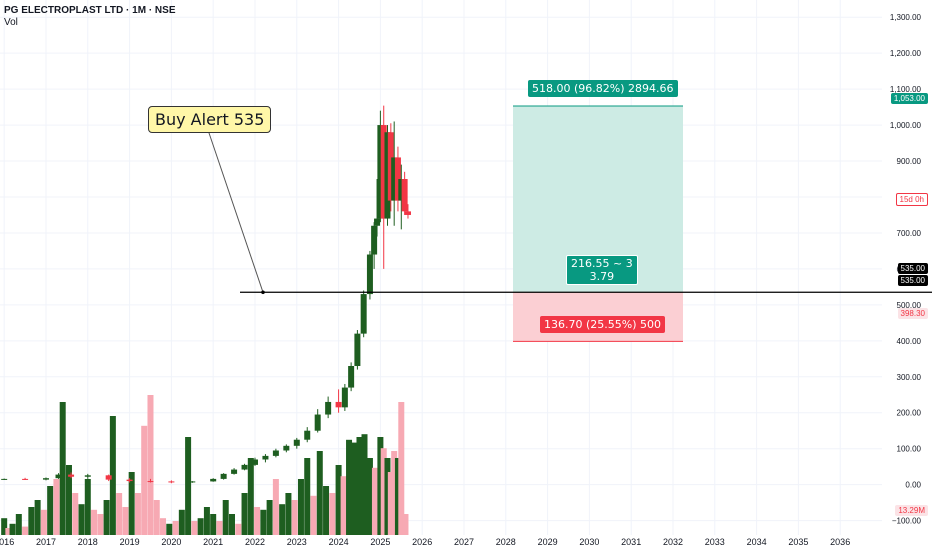 This screenshot has width=932, height=550. I want to click on x-tick-label: 2035, so click(798, 542).